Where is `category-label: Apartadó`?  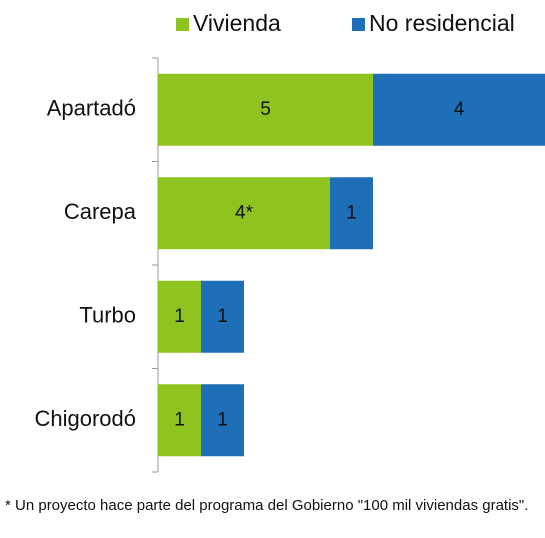 category-label: Apartadó is located at coordinates (91, 108).